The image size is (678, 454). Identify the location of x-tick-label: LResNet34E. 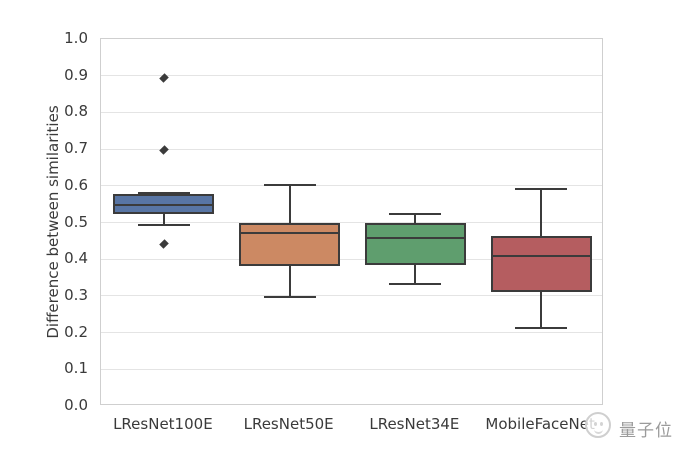
(414, 424).